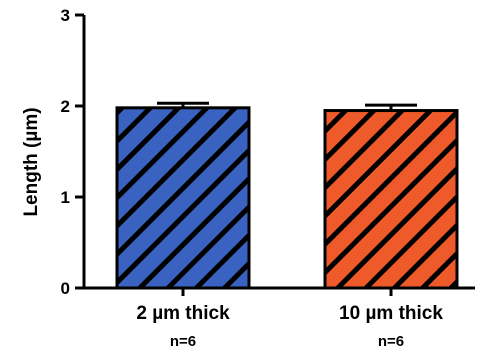  Describe the element at coordinates (65, 15) in the screenshot. I see `y-tick-label: 3` at that location.